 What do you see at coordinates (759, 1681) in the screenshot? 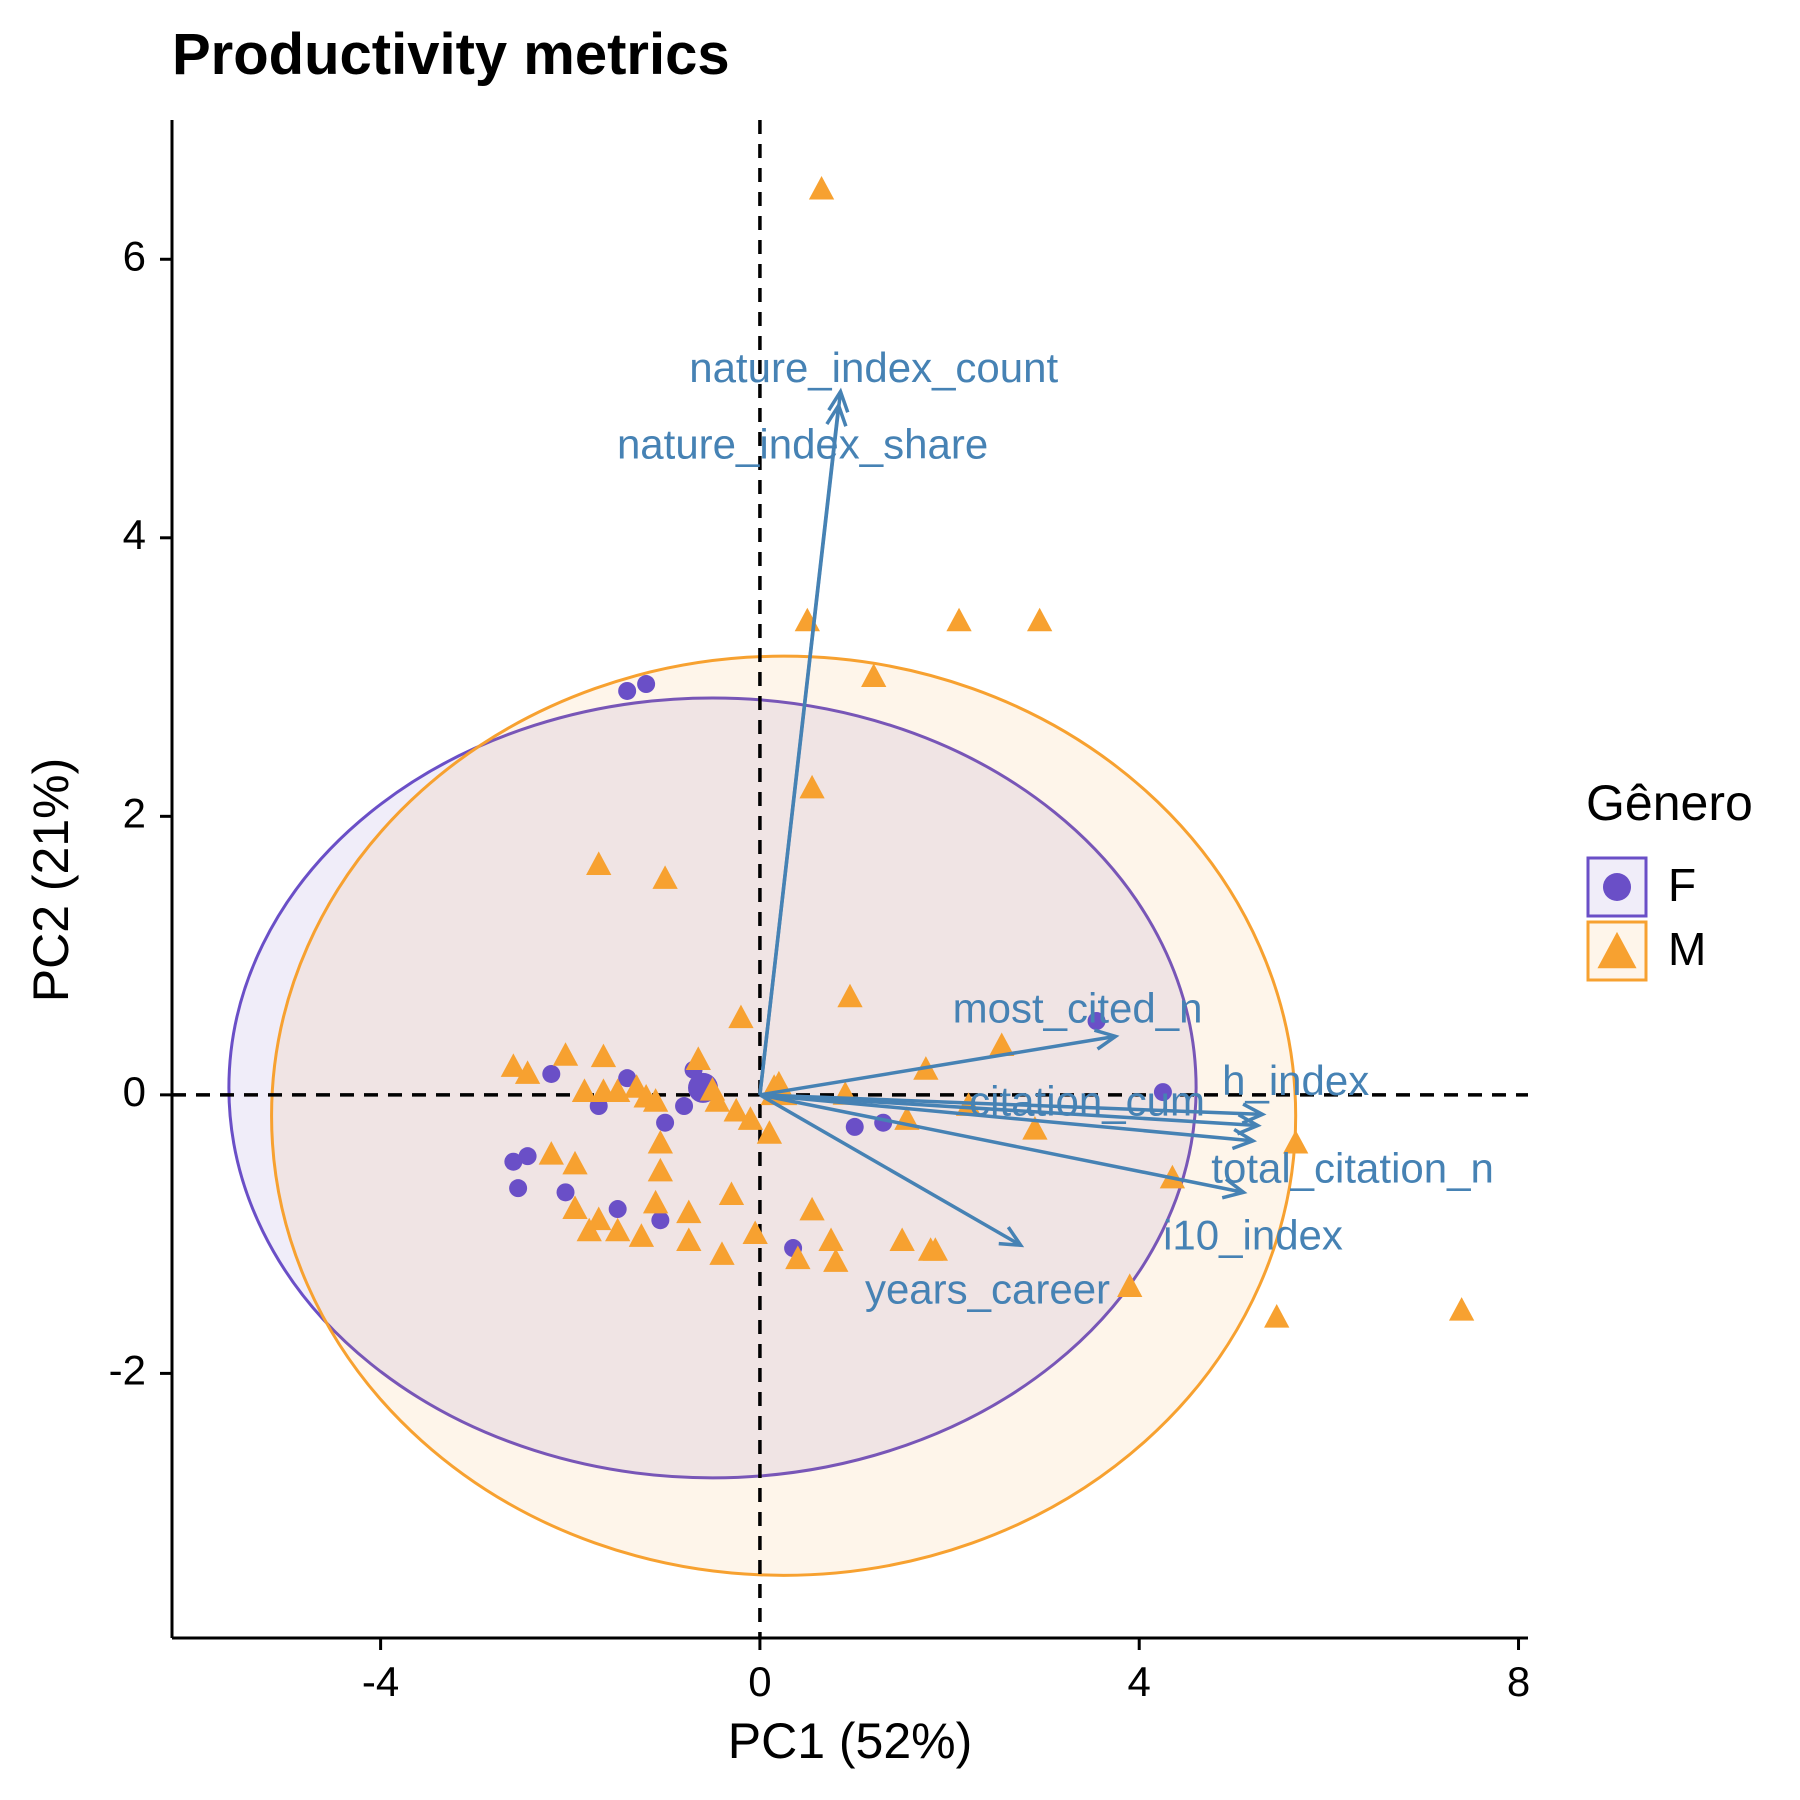
I see `x-tick-label: 0` at bounding box center [759, 1681].